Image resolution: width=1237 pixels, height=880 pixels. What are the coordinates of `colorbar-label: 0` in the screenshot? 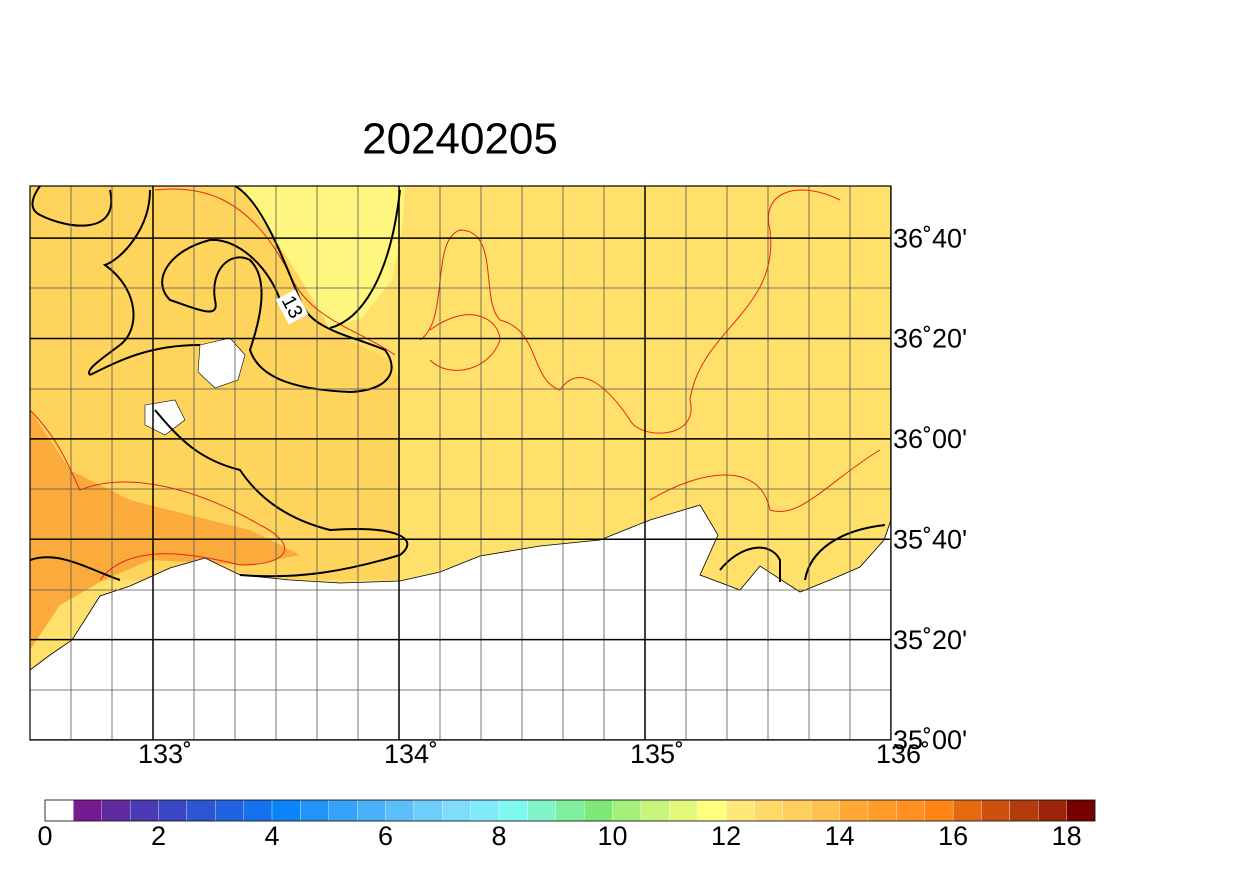 It's located at (44, 836).